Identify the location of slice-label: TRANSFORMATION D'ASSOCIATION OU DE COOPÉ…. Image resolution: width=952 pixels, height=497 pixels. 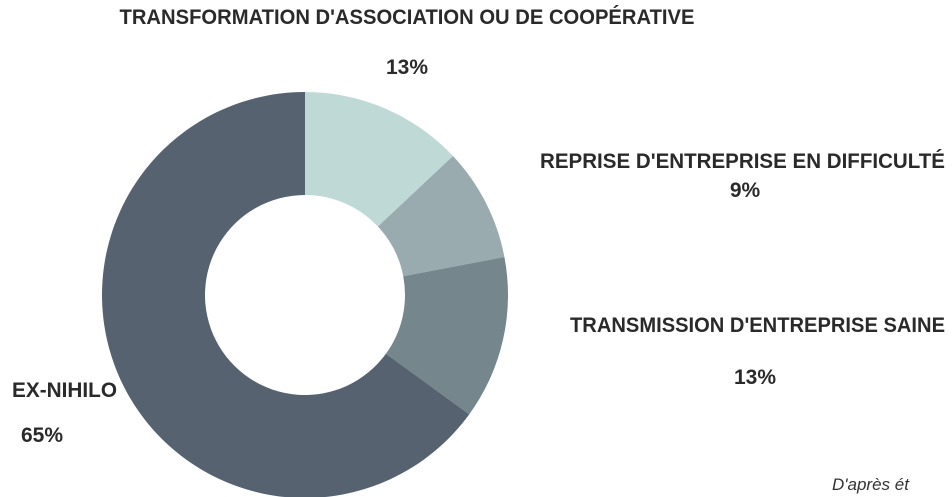
(407, 17).